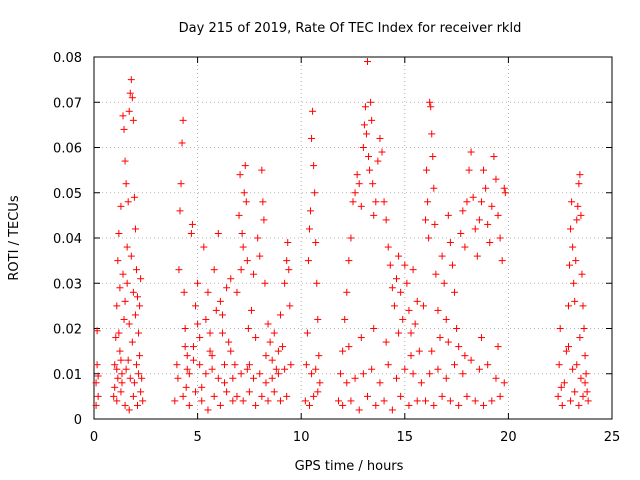 This screenshot has width=640, height=480. Describe the element at coordinates (67, 58) in the screenshot. I see `y-tick-label: 0.08` at that location.